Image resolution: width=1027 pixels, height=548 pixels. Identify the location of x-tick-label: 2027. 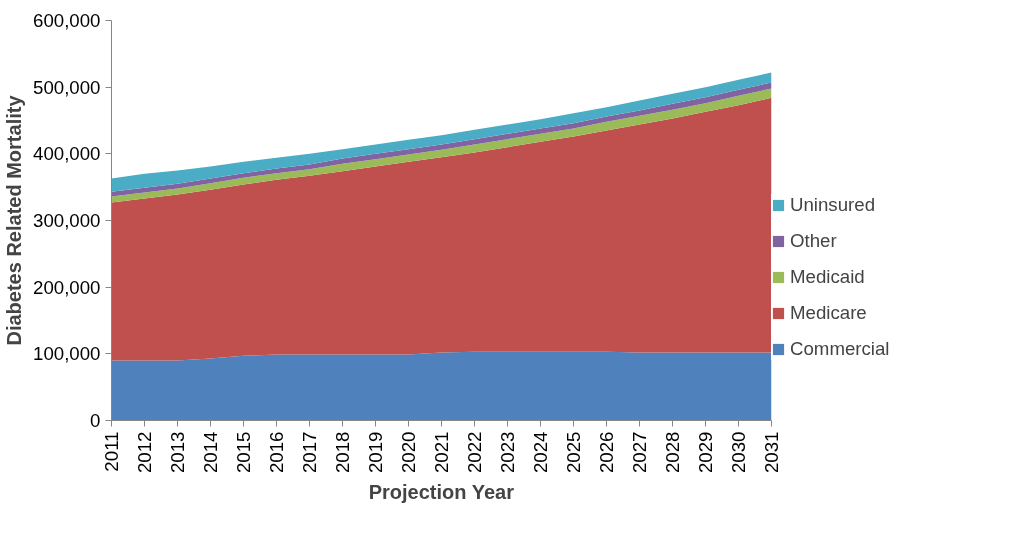
(639, 452).